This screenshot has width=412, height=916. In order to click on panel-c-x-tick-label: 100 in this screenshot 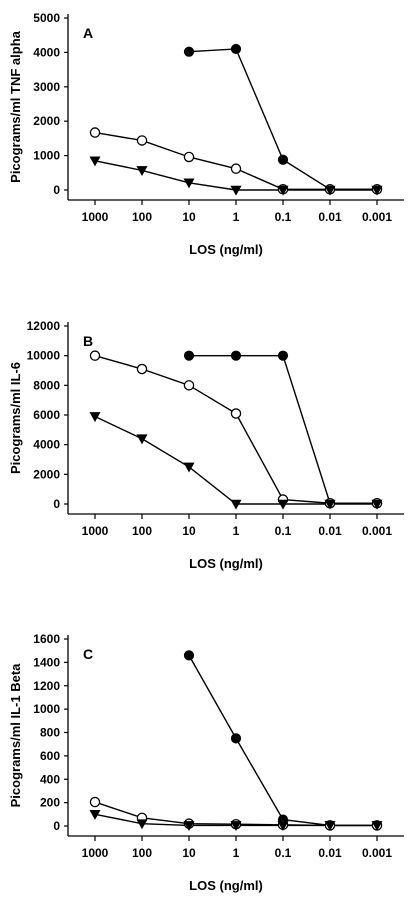, I will do `click(142, 853)`.